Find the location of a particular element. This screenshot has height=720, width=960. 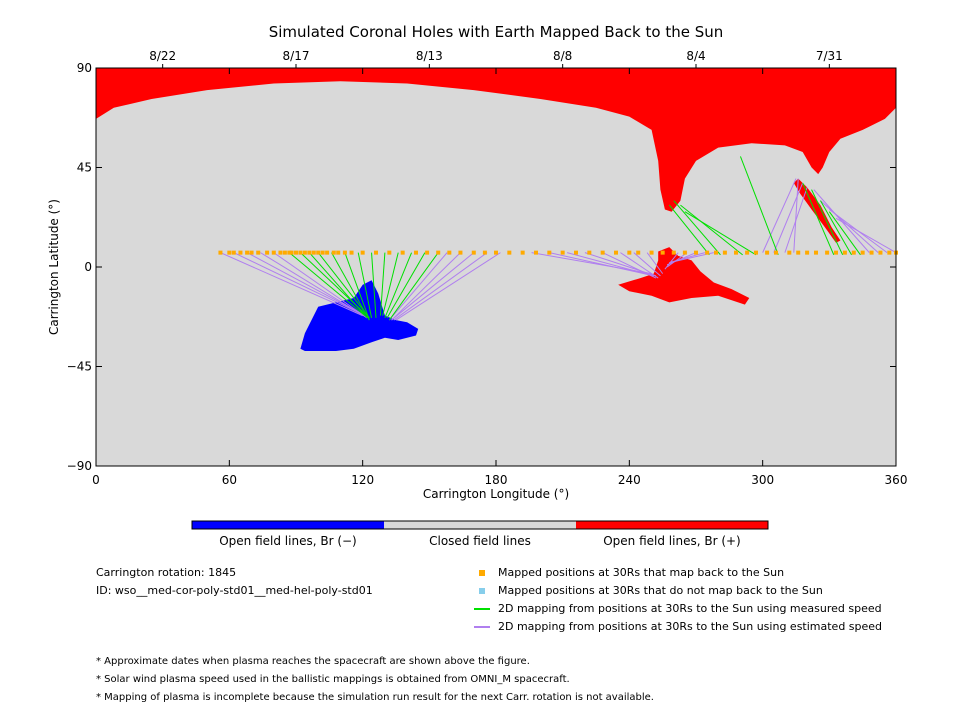

date-tick-label-0: 8/22 is located at coordinates (162, 56).